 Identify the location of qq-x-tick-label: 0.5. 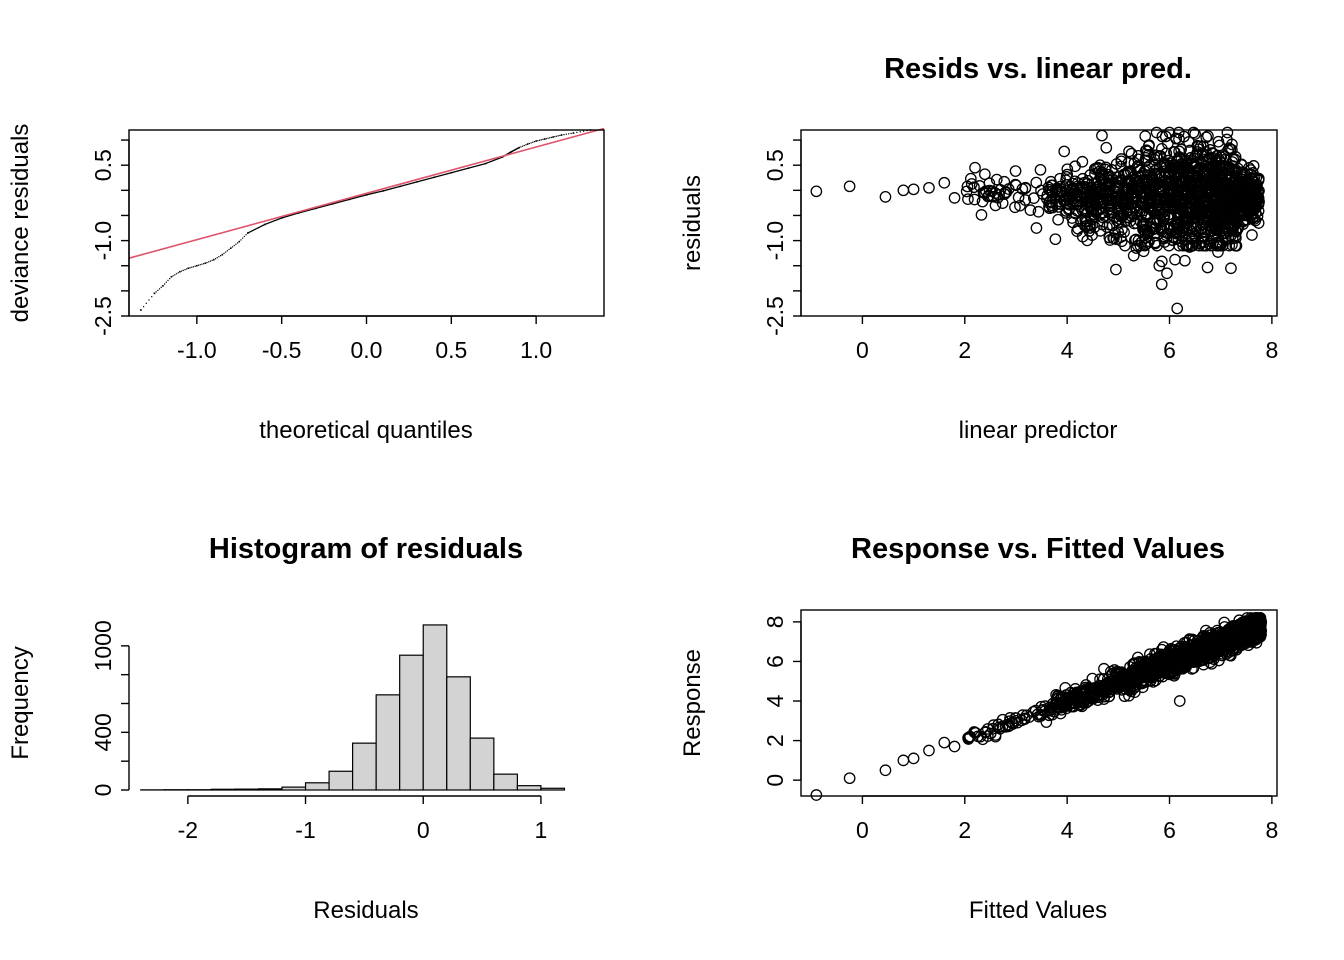
(451, 350).